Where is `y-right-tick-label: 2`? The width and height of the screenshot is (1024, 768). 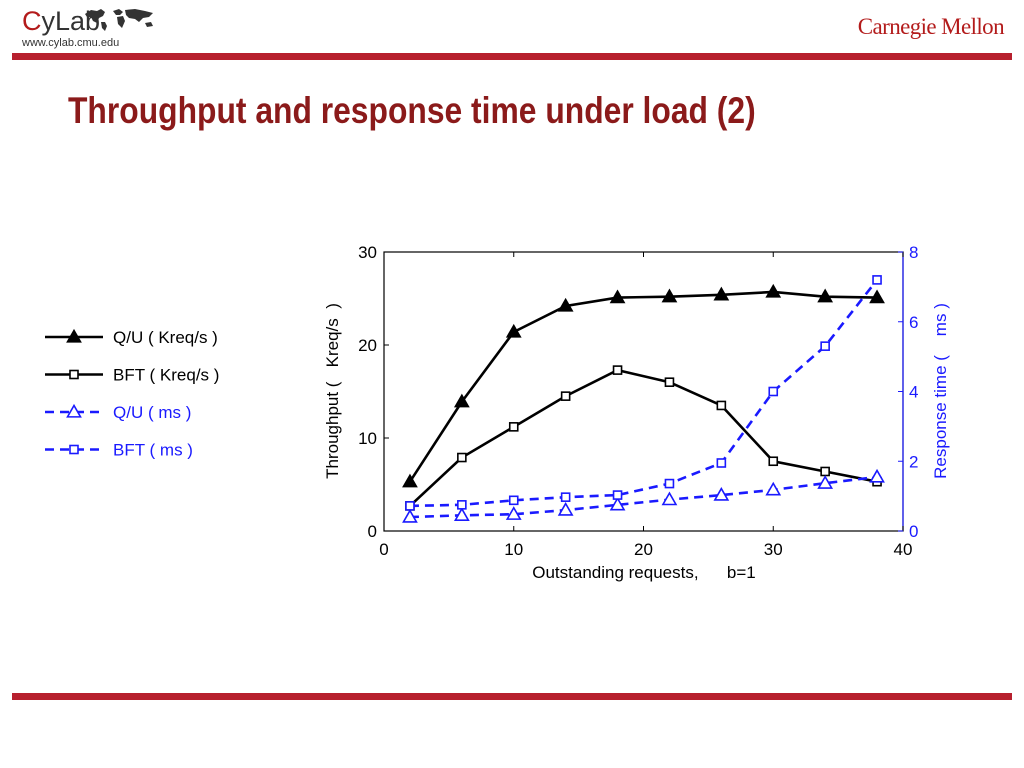
y-right-tick-label: 2 is located at coordinates (913, 461).